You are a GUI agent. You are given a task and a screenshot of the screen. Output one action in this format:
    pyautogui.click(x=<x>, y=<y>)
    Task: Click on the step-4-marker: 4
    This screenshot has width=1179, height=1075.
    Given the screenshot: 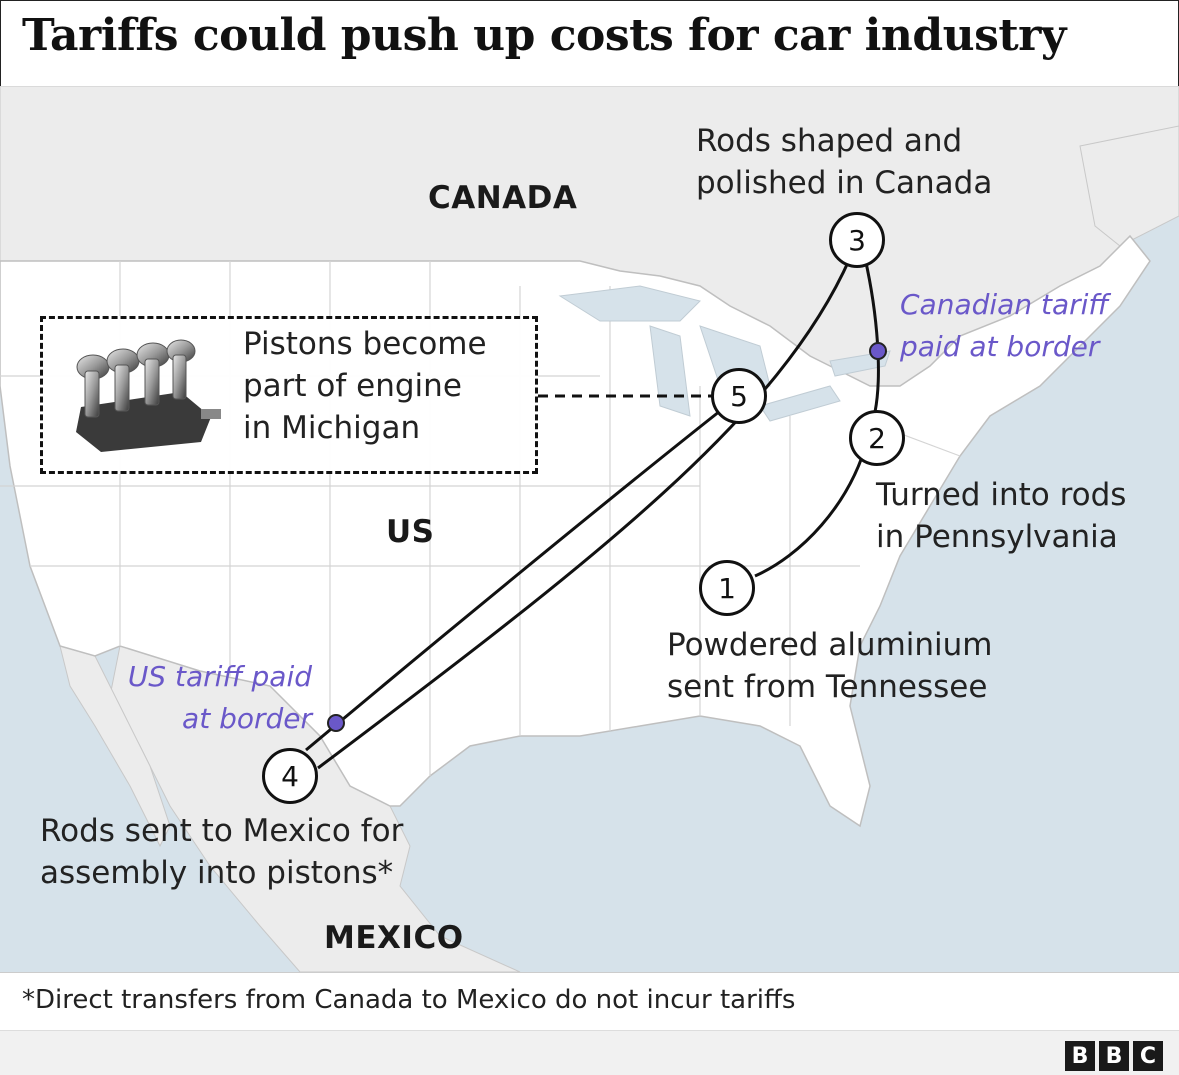 What is the action you would take?
    pyautogui.click(x=290, y=776)
    